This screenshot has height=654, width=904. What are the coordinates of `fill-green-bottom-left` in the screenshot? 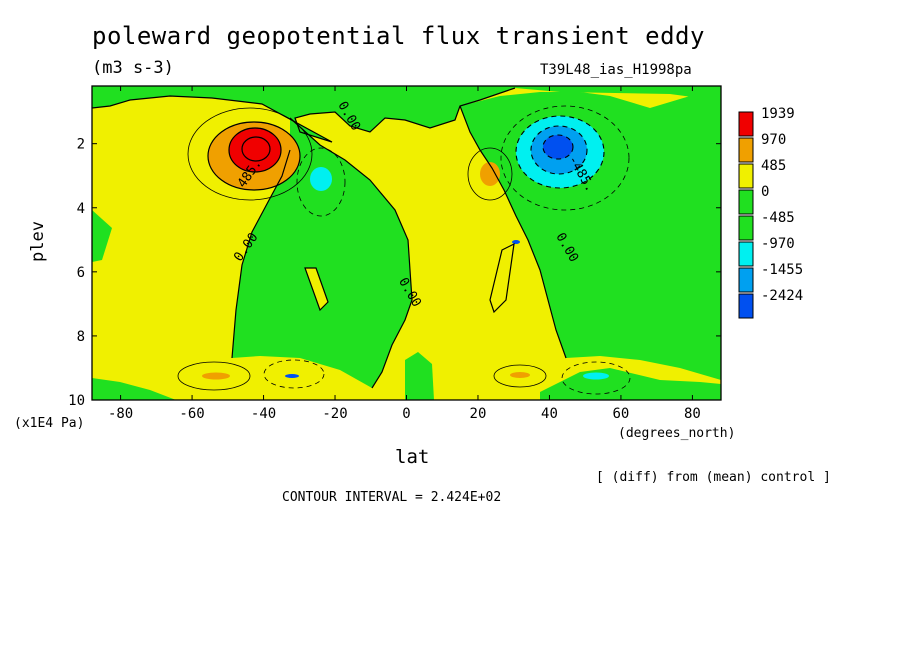 It's located at (134, 389).